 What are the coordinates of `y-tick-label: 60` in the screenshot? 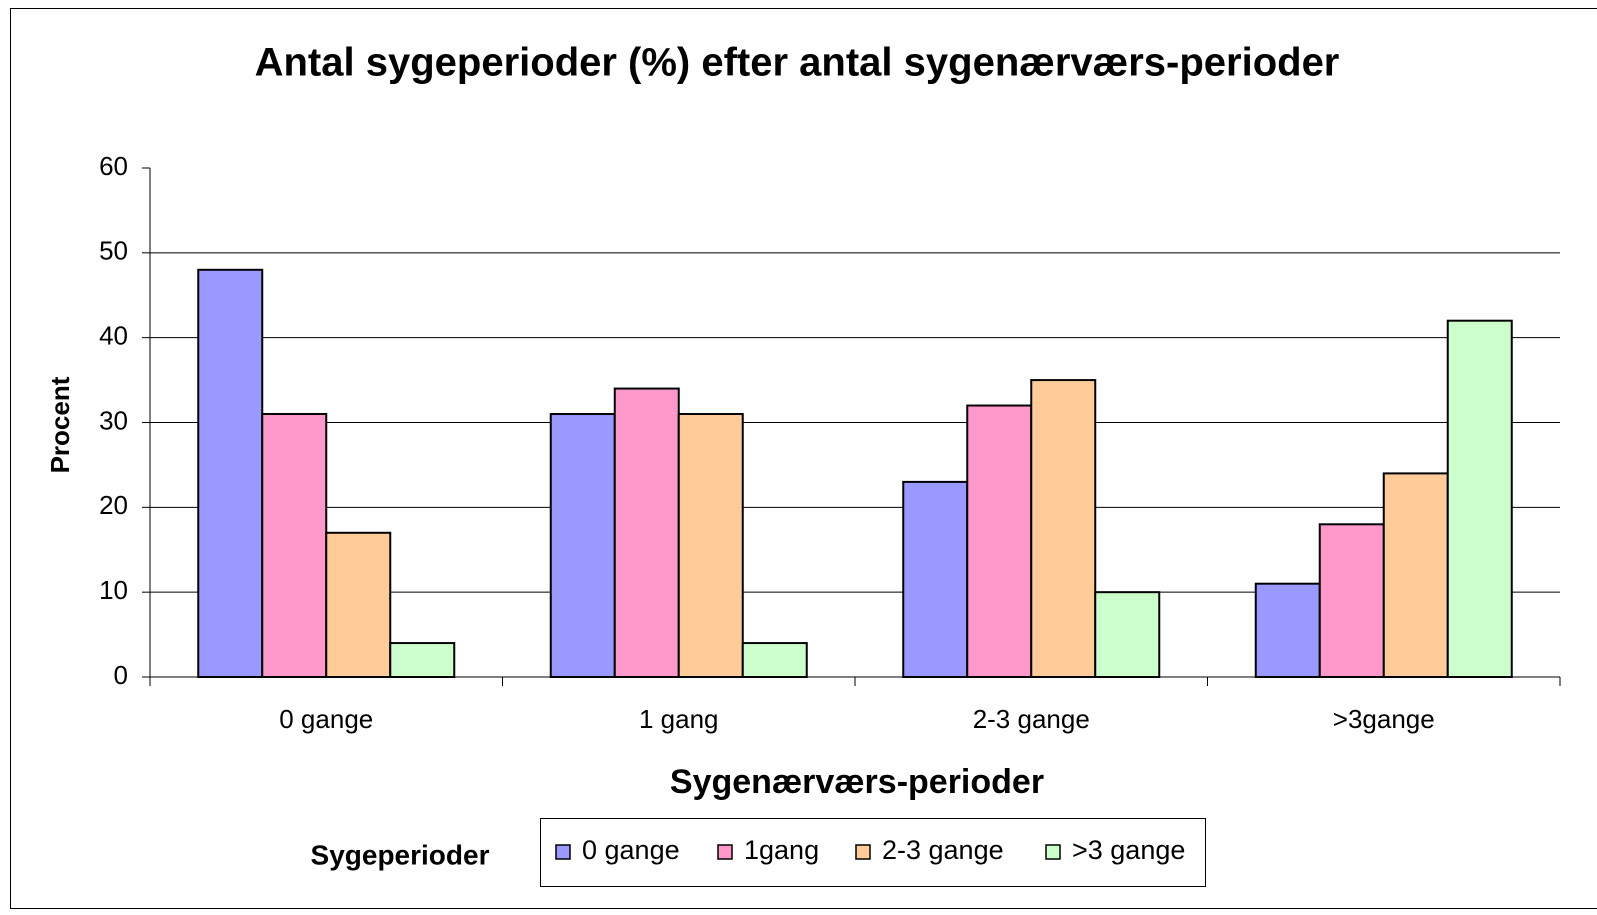 It's located at (113, 166).